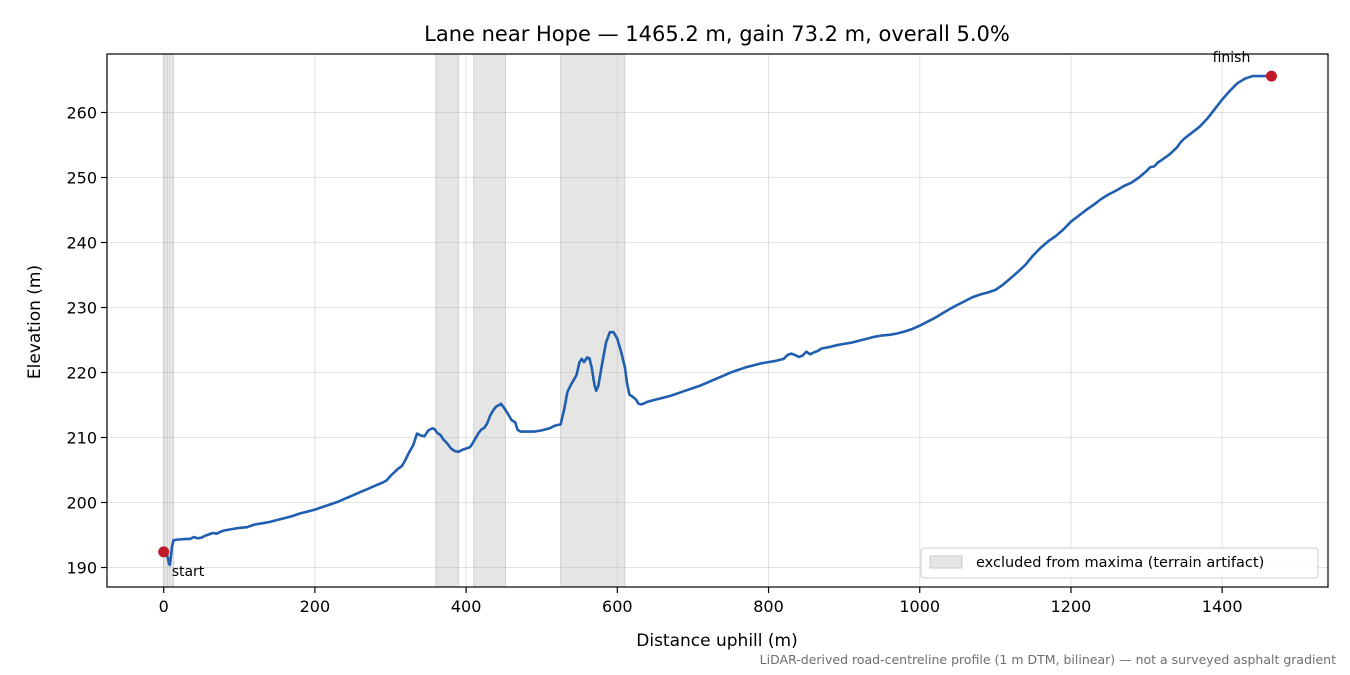  What do you see at coordinates (81, 568) in the screenshot?
I see `y-tick-label: 190` at bounding box center [81, 568].